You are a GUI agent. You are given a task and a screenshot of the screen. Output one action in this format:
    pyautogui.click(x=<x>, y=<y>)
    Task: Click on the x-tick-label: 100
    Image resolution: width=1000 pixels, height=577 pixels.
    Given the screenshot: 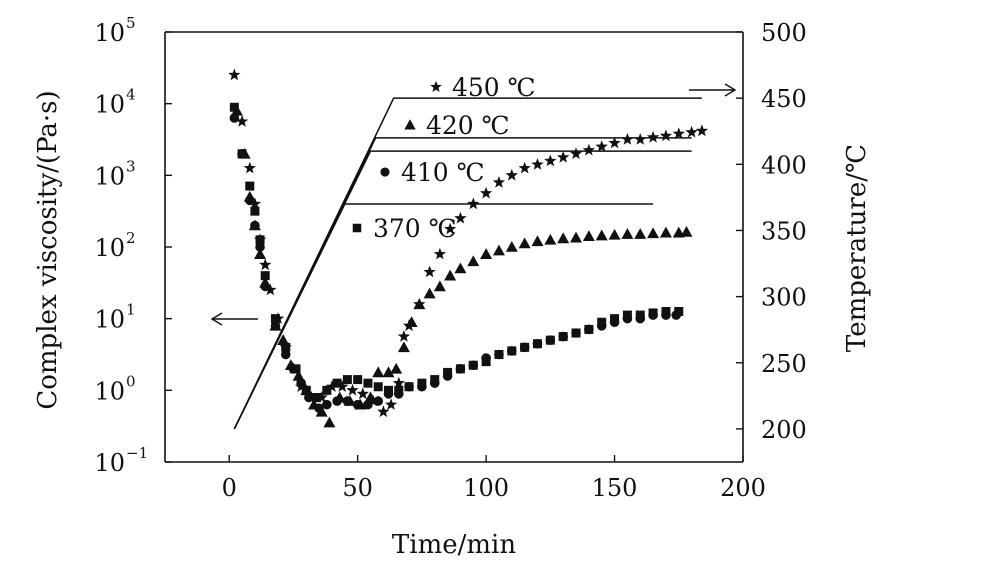 What is the action you would take?
    pyautogui.click(x=486, y=488)
    